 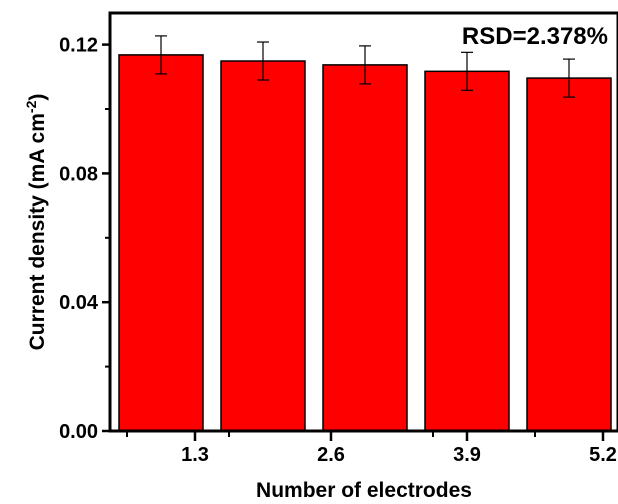 What do you see at coordinates (78, 432) in the screenshot?
I see `y-tick-label: 0.00` at bounding box center [78, 432].